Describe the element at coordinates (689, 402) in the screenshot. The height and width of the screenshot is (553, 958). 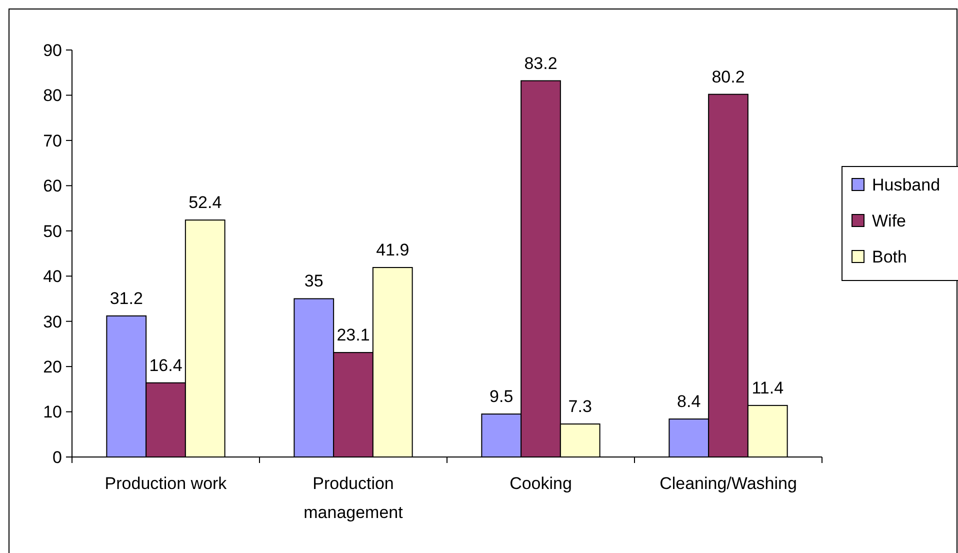
I see `data-label: 8.4` at that location.